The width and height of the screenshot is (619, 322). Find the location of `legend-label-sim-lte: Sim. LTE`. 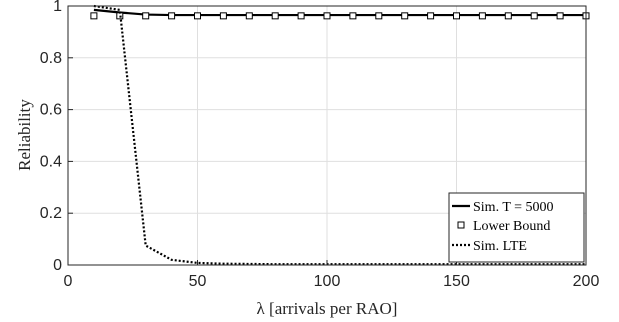

legend-label-sim-lte: Sim. LTE is located at coordinates (500, 246).